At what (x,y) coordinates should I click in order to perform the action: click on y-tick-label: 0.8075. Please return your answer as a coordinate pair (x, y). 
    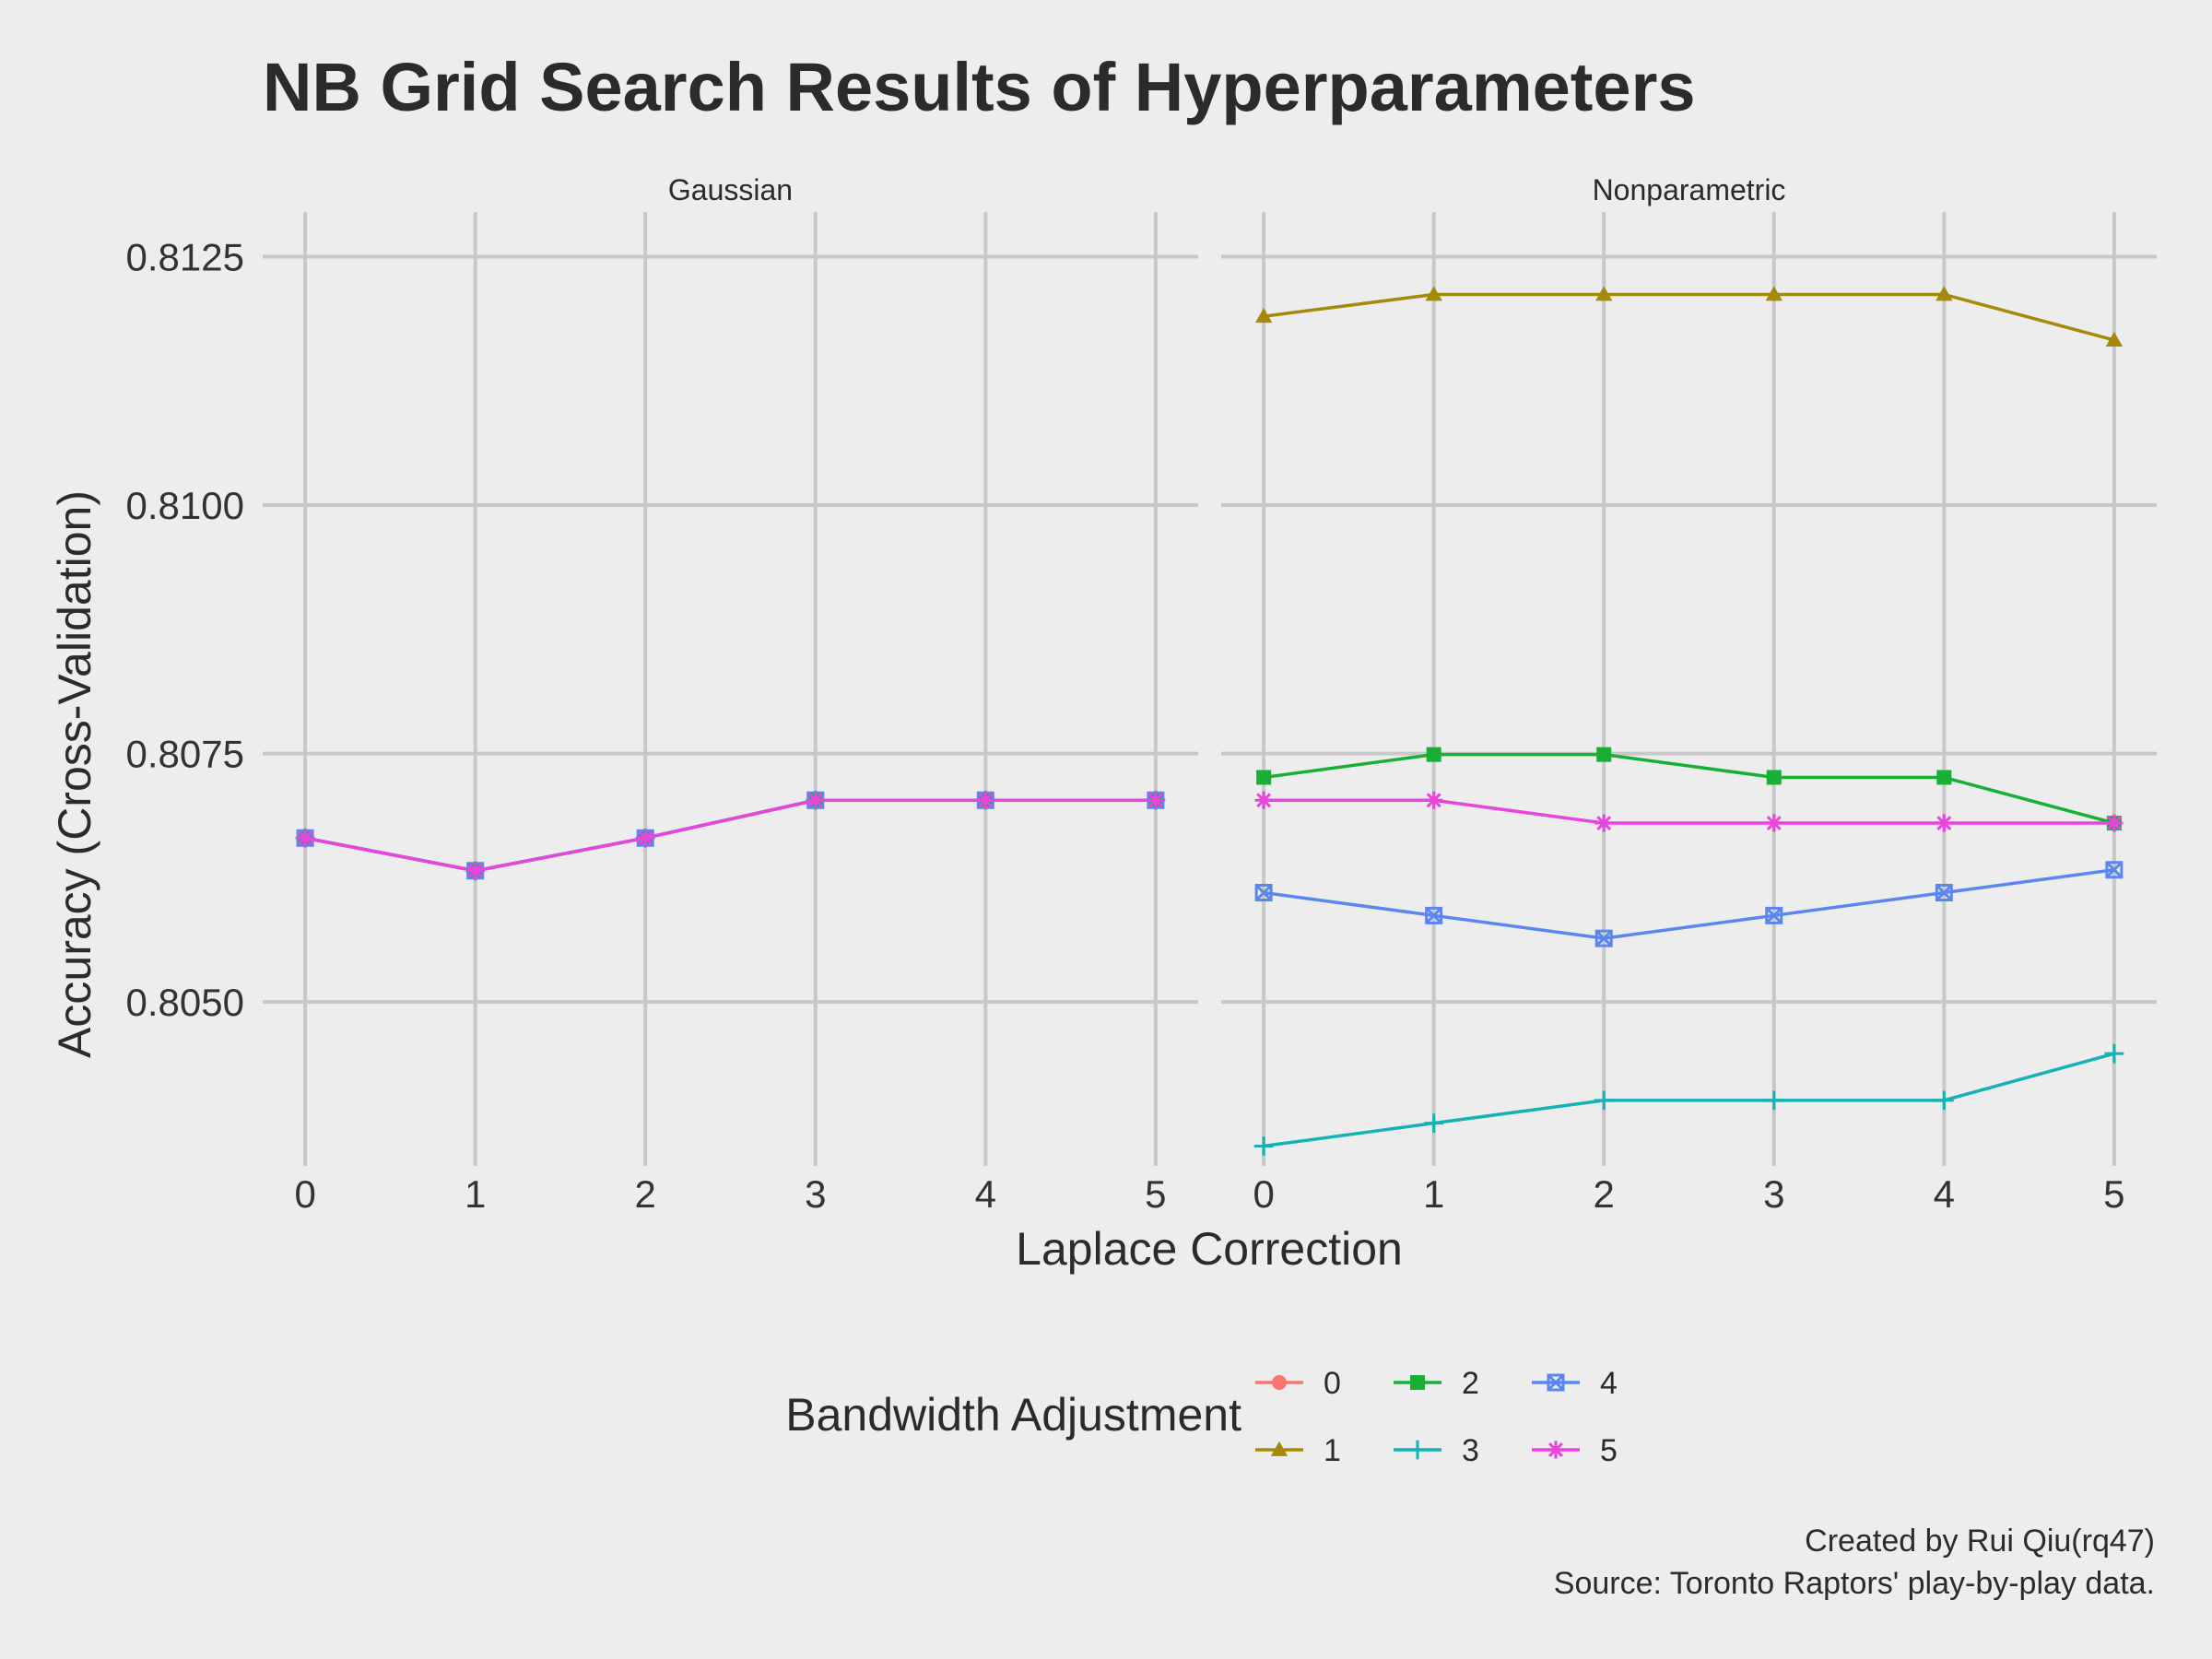
    Looking at the image, I should click on (185, 754).